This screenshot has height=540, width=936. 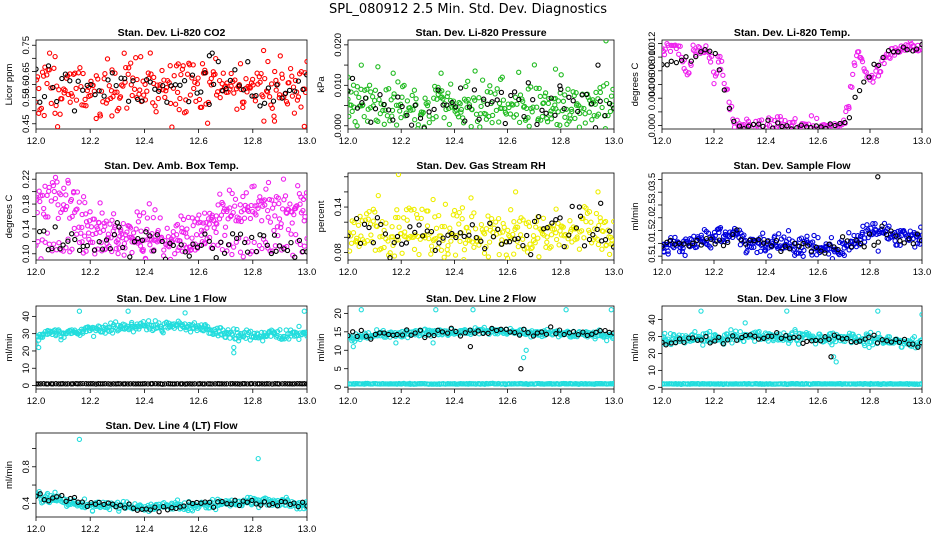 What do you see at coordinates (307, 401) in the screenshot?
I see `x-tick-label: 13.0` at bounding box center [307, 401].